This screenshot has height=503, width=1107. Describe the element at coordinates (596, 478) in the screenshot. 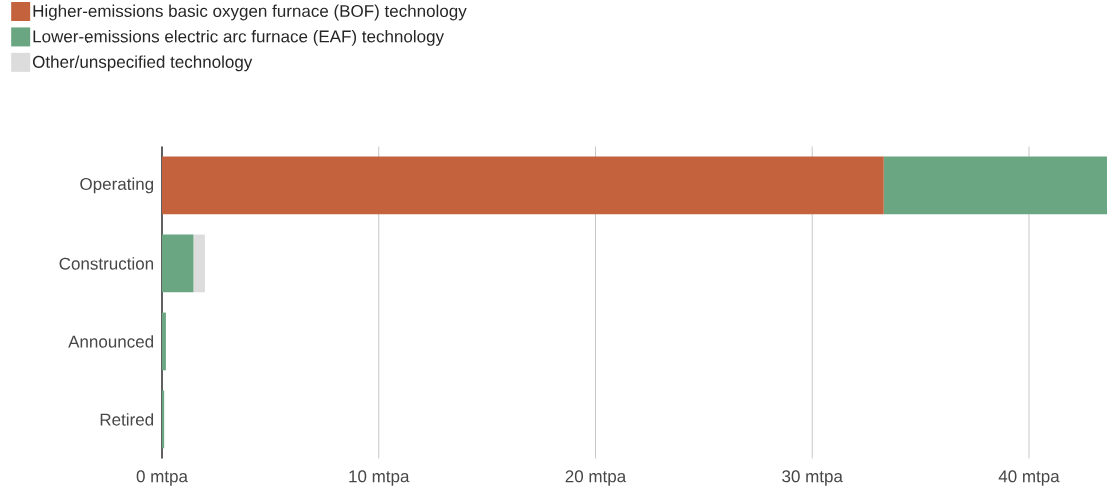

I see `x-tick-label: 20 mtpa` at that location.